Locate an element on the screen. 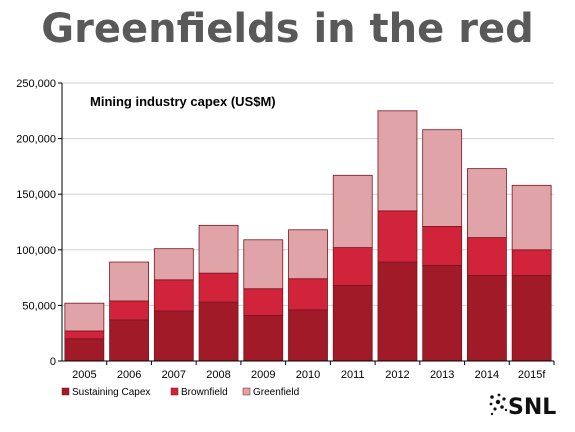 Image resolution: width=575 pixels, height=432 pixels. legend-label: Sustaining Capex is located at coordinates (111, 392).